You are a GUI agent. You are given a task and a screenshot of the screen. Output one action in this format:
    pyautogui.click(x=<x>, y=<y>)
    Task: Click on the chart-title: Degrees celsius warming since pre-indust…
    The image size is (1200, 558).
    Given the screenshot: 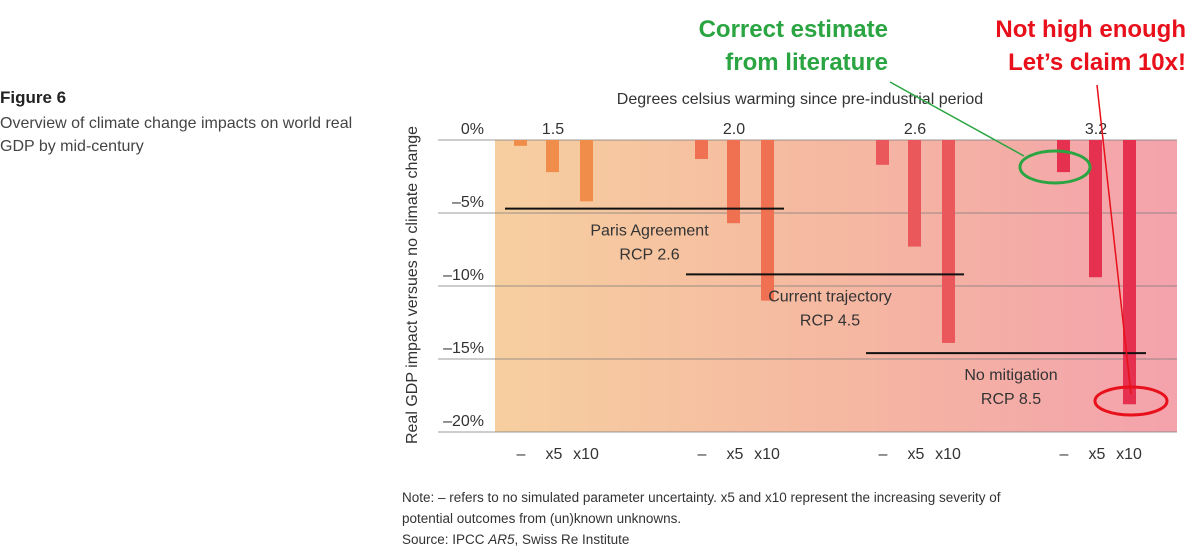 What is the action you would take?
    pyautogui.click(x=800, y=99)
    